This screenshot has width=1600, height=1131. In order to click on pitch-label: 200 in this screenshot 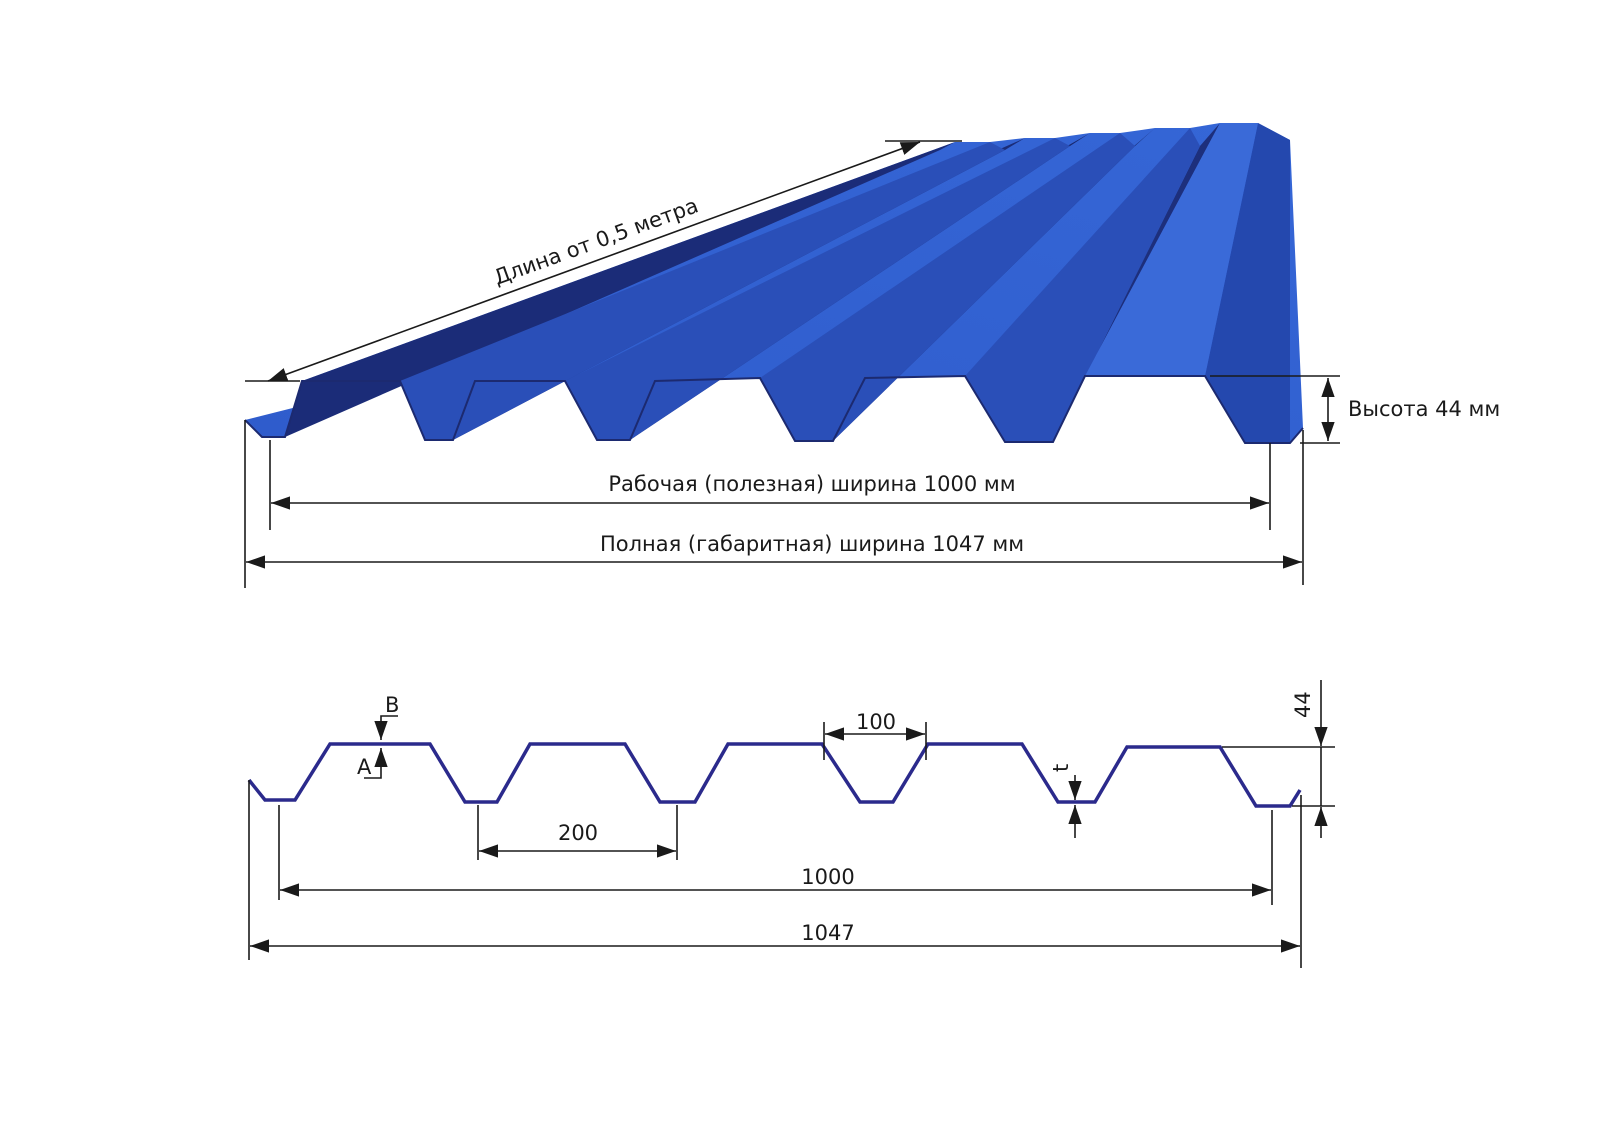, I will do `click(578, 833)`.